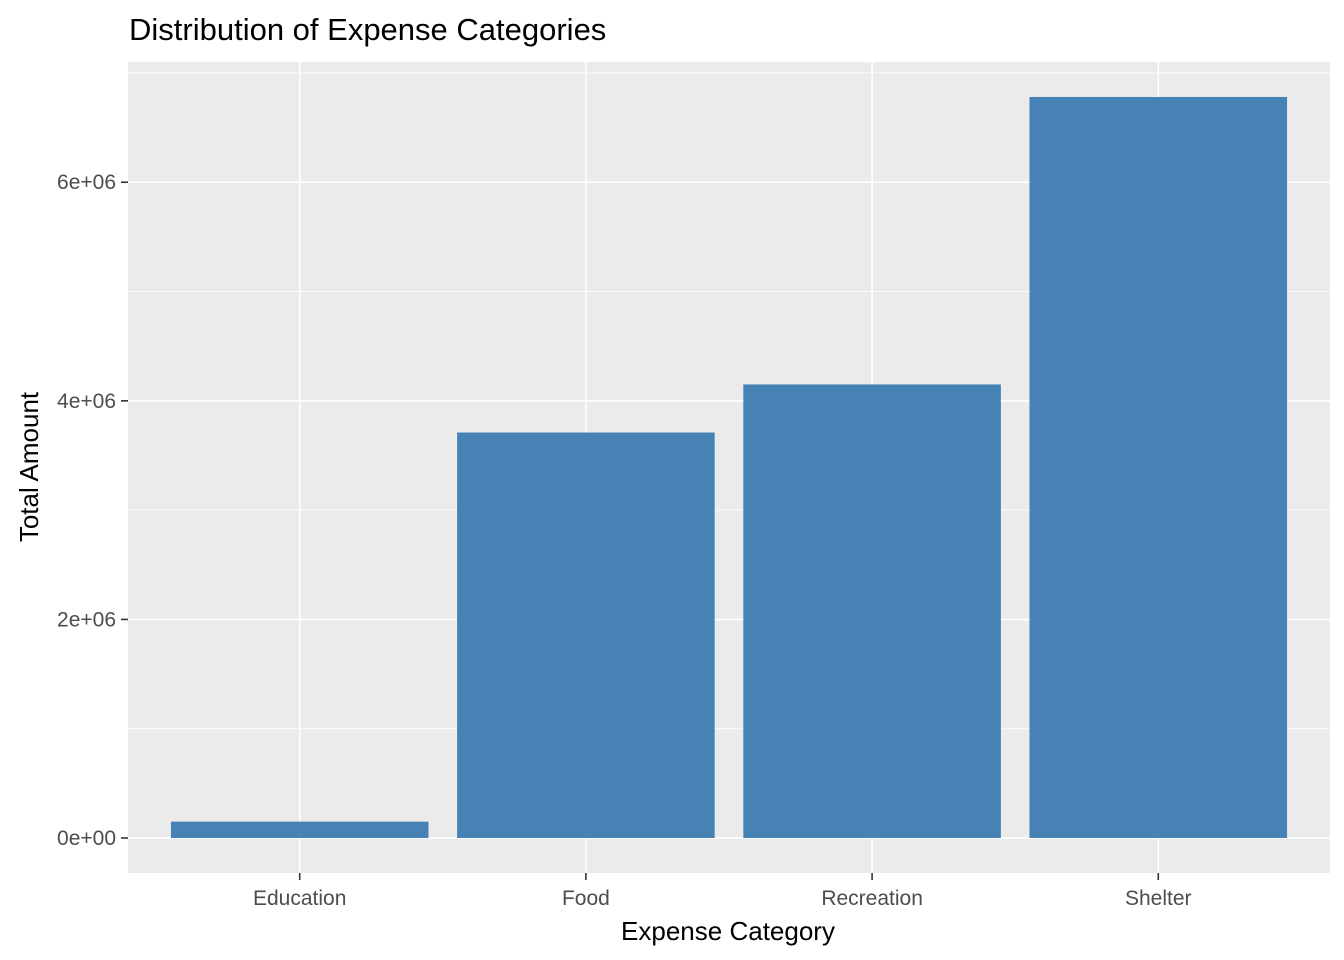 The image size is (1344, 960). Describe the element at coordinates (299, 830) in the screenshot. I see `bar-education` at that location.